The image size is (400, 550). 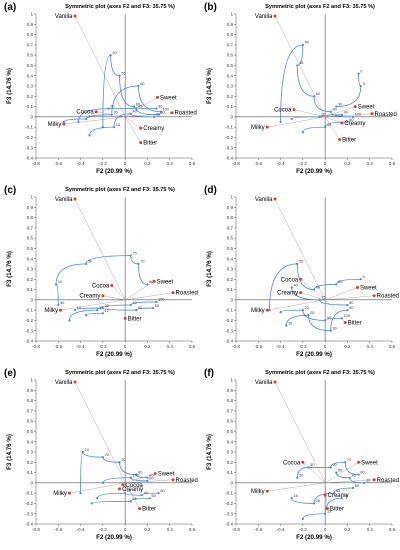 I want to click on attribute-label: Roasted, so click(x=388, y=481).